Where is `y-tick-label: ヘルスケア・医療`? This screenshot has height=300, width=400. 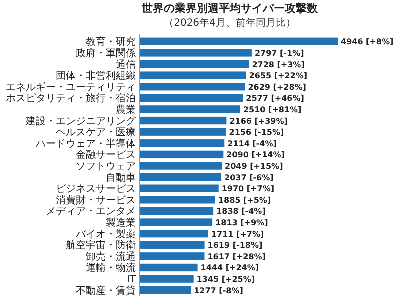
y-tick-label: ヘルスケア・医療 is located at coordinates (96, 132).